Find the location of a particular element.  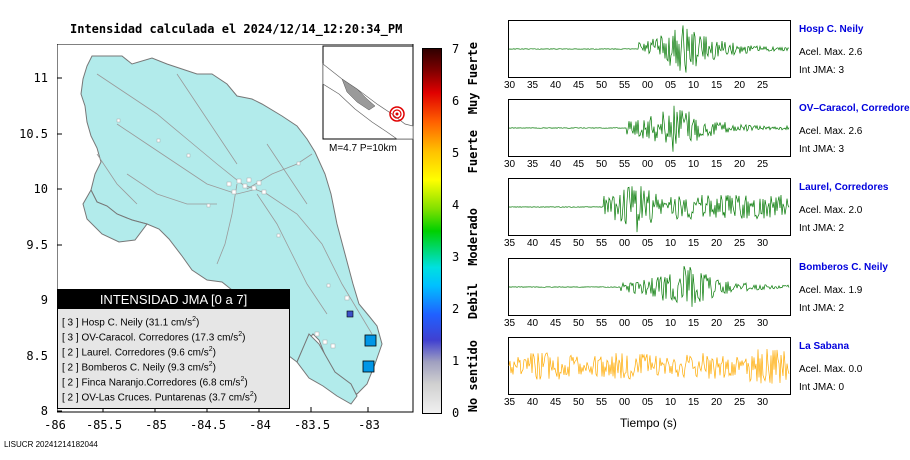

station-name: Hosp C. Neily is located at coordinates (831, 29).